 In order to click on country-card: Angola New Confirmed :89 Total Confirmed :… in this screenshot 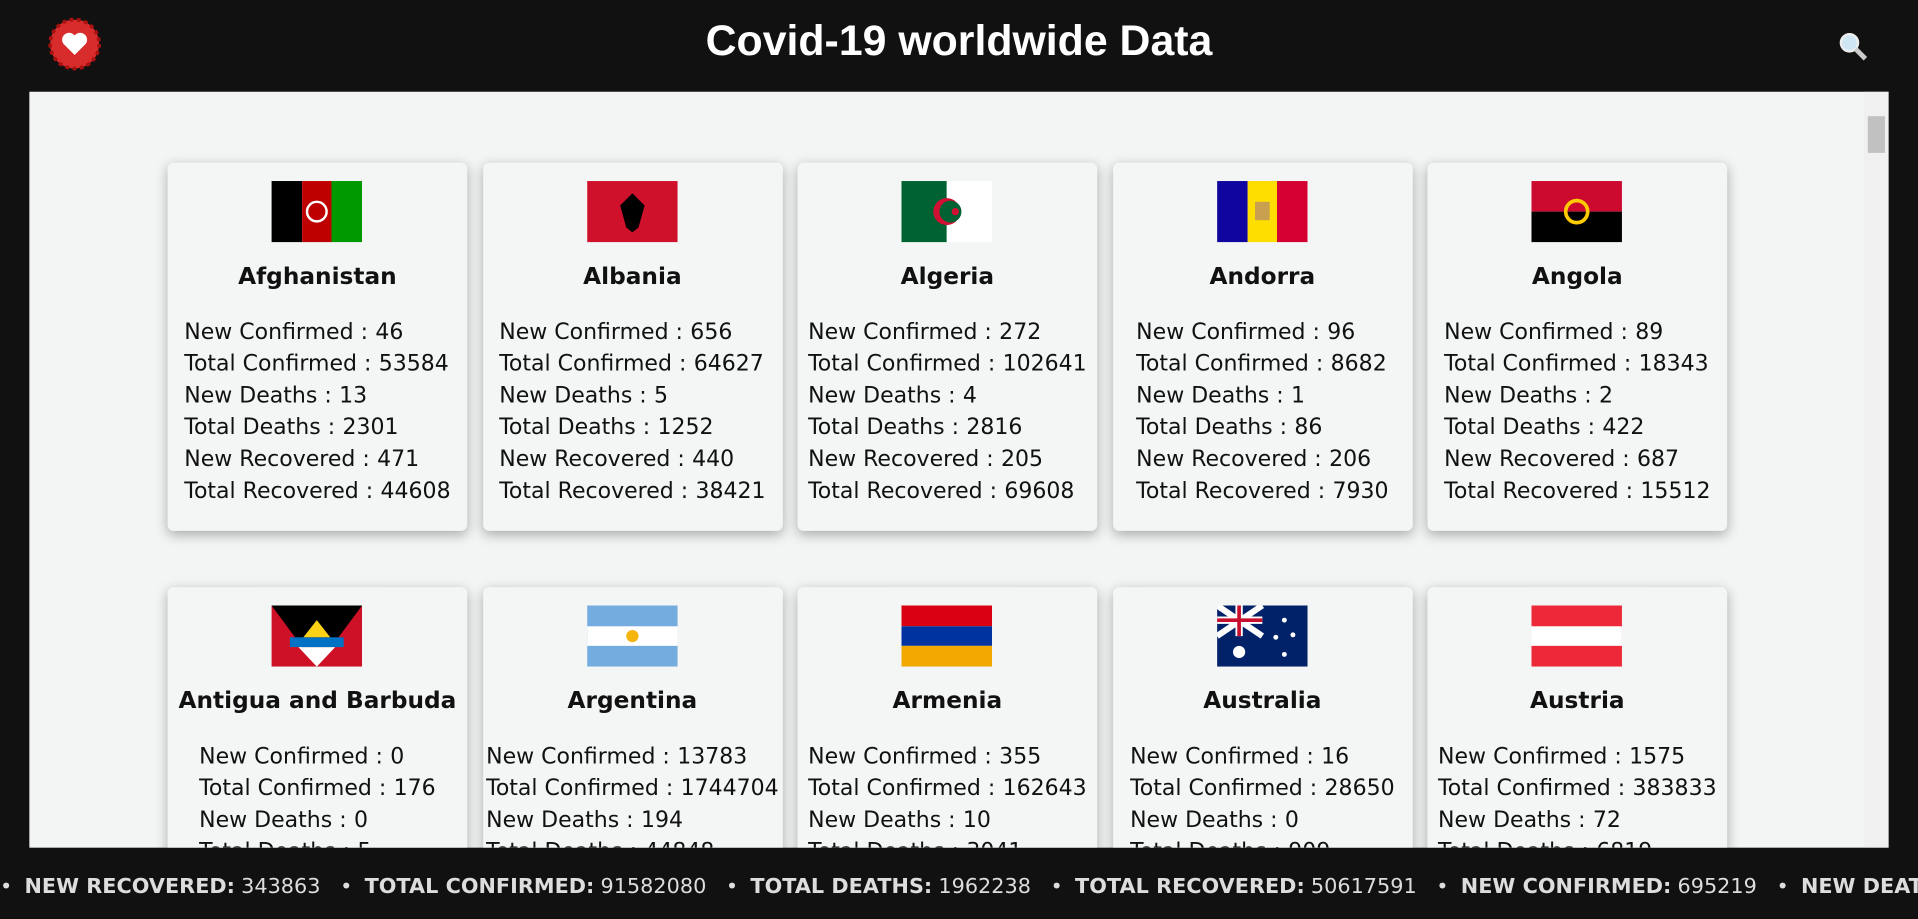, I will do `click(1577, 346)`.